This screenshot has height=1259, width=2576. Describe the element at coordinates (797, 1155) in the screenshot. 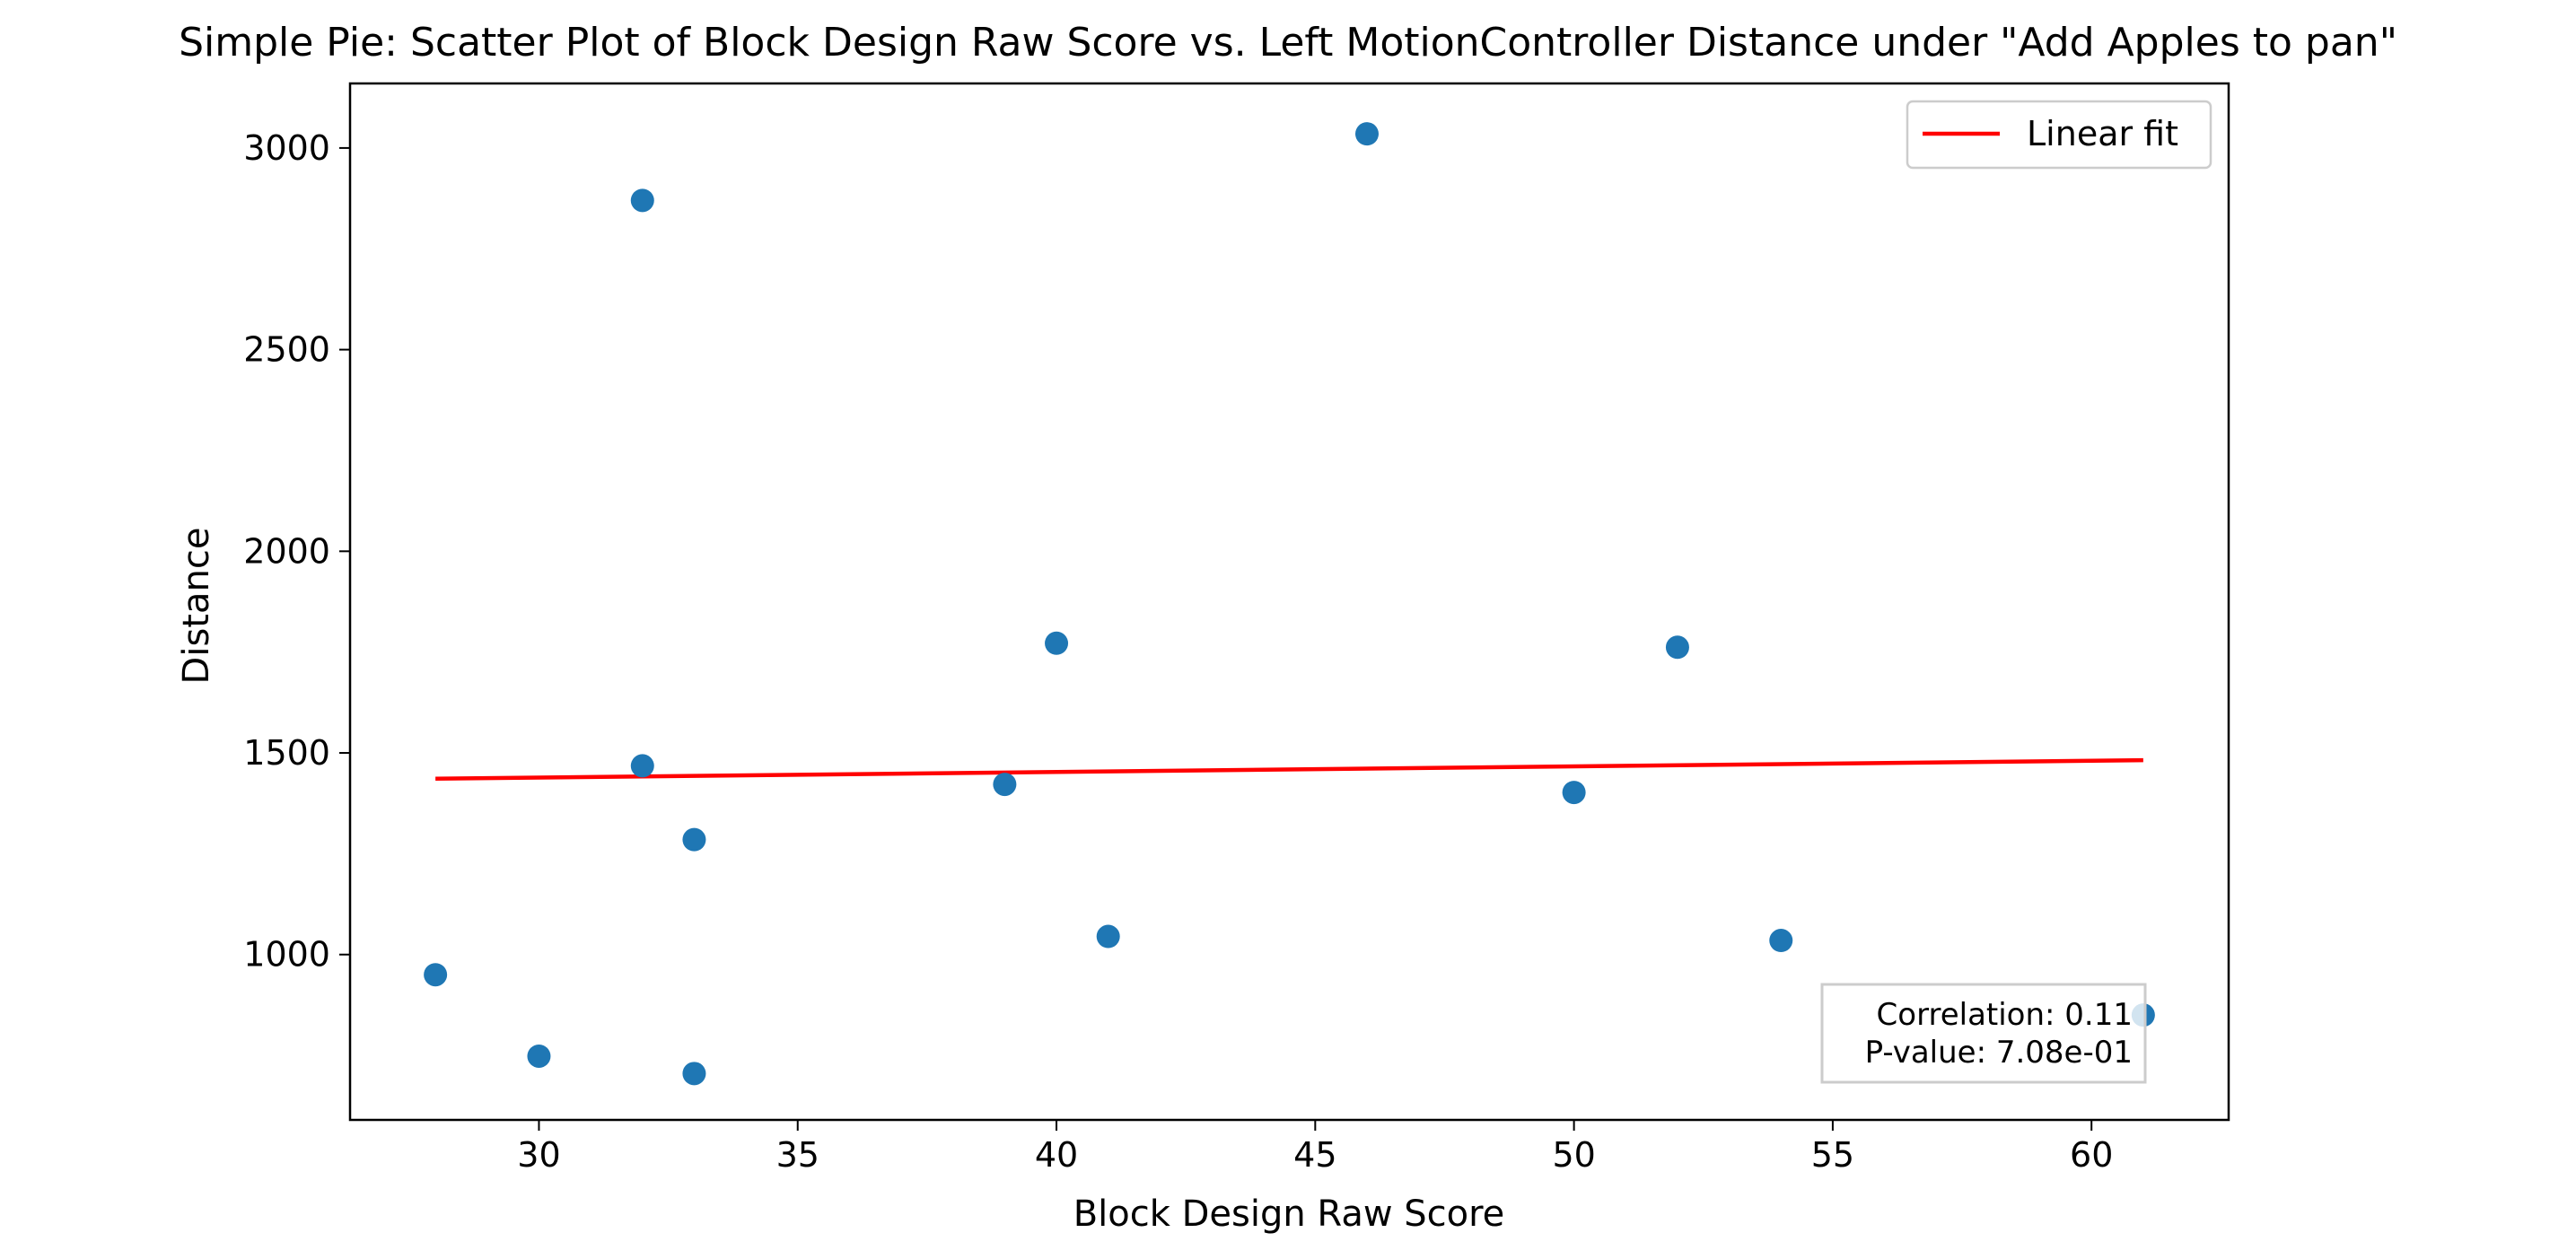

I see `x-tick-label: 35` at that location.